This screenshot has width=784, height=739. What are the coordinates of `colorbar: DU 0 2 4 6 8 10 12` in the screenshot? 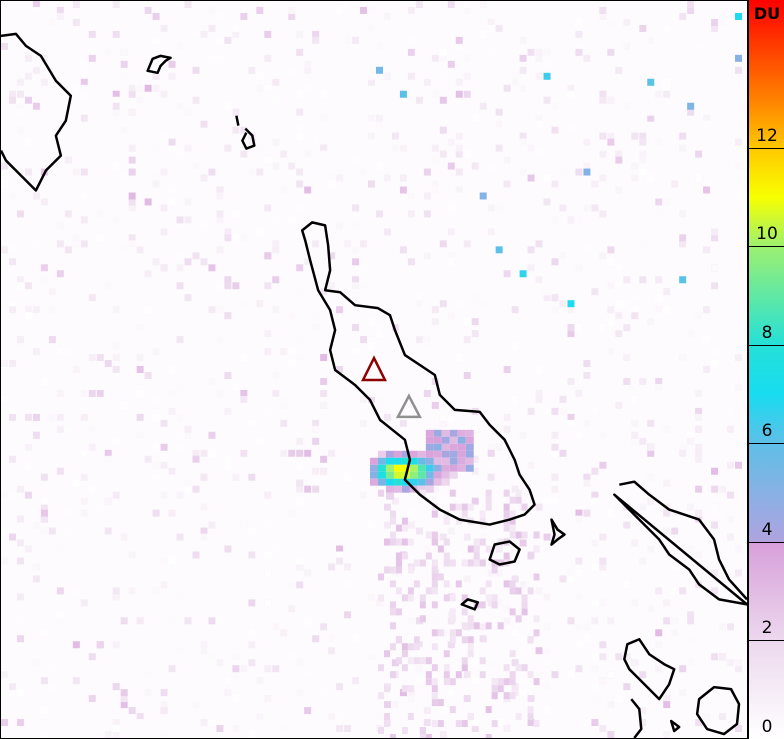 It's located at (766, 369).